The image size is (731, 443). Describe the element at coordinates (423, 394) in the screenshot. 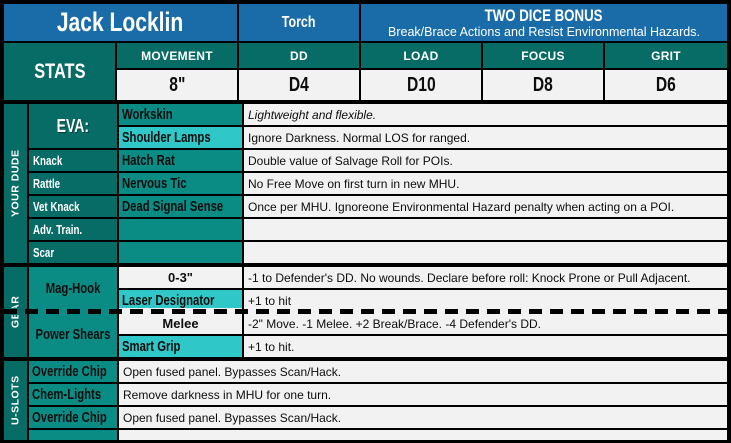

I see `desc-chem-lights: Remove darkness in MHU for one turn.` at that location.